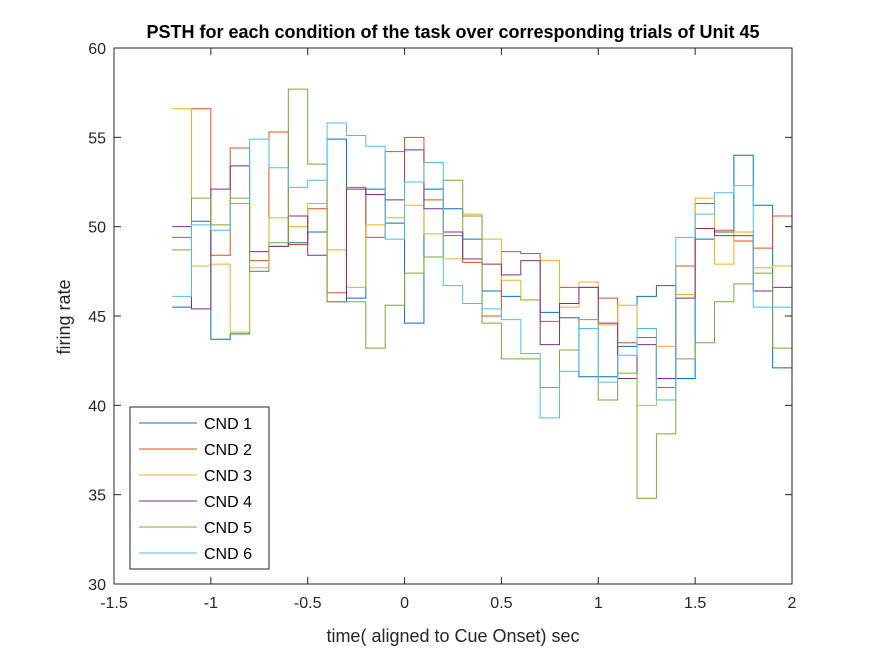 The height and width of the screenshot is (656, 875). I want to click on x-tick-label: 1.5, so click(695, 603).